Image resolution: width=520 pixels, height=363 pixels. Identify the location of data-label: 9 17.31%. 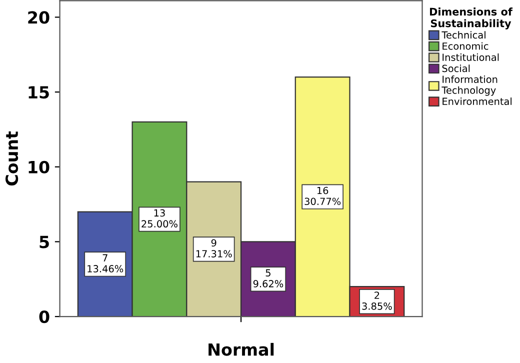
(214, 248).